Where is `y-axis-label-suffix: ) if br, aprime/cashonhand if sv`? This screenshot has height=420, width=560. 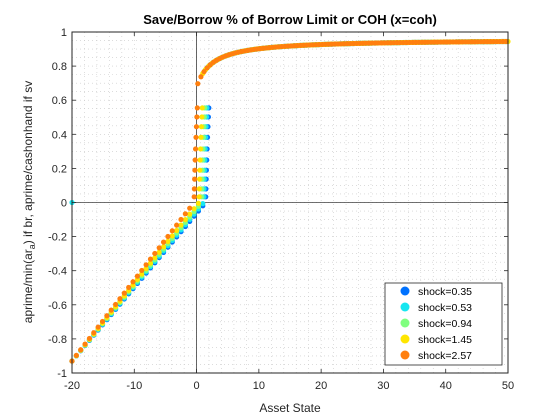 y-axis-label-suffix: ) if br, aprime/cashonhand if sv is located at coordinates (28, 162).